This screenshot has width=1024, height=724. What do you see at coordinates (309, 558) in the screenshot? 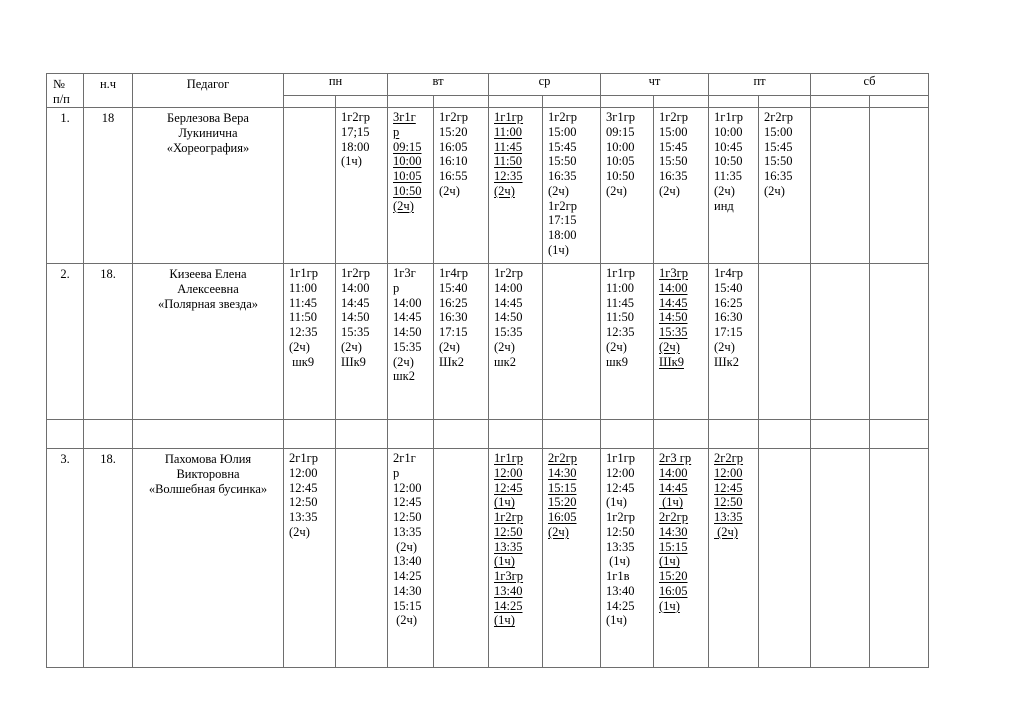
I see `schedule-cell-mon-1: 2г1гр 12:00 12:45 12:50 13:35 (2ч)` at bounding box center [309, 558].